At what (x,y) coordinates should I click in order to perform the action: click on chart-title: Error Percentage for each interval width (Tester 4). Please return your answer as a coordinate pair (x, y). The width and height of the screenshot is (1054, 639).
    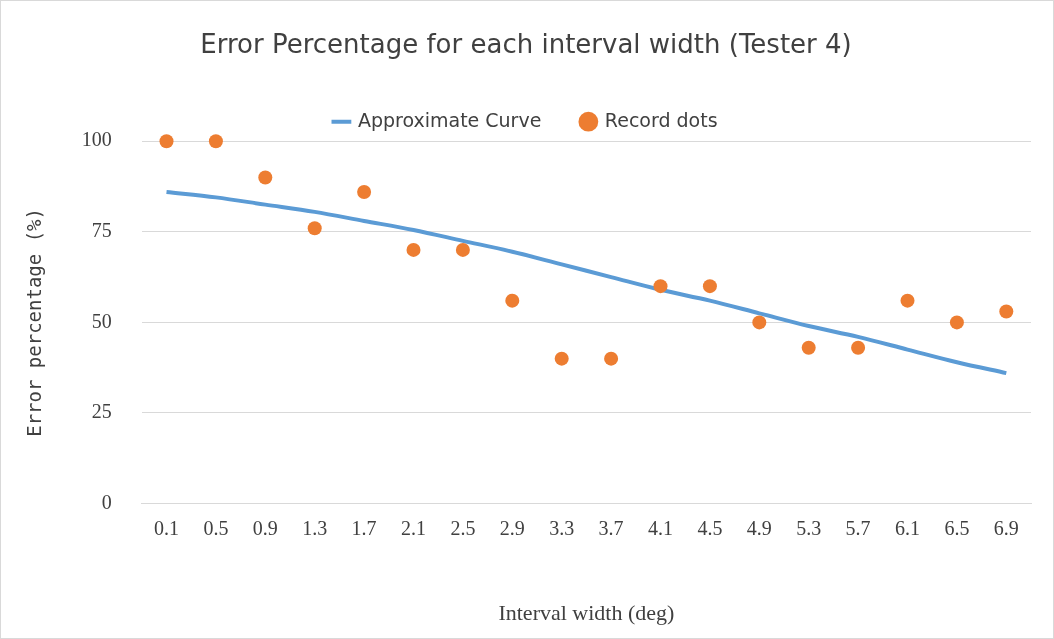
    Looking at the image, I should click on (526, 44).